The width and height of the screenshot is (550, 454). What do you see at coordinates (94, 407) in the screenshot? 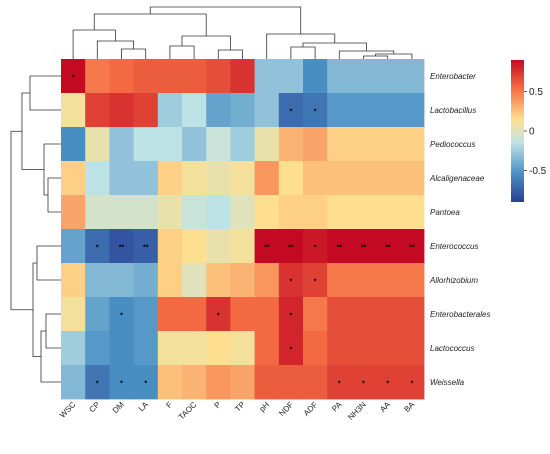
I see `column-label: CP` at bounding box center [94, 407].